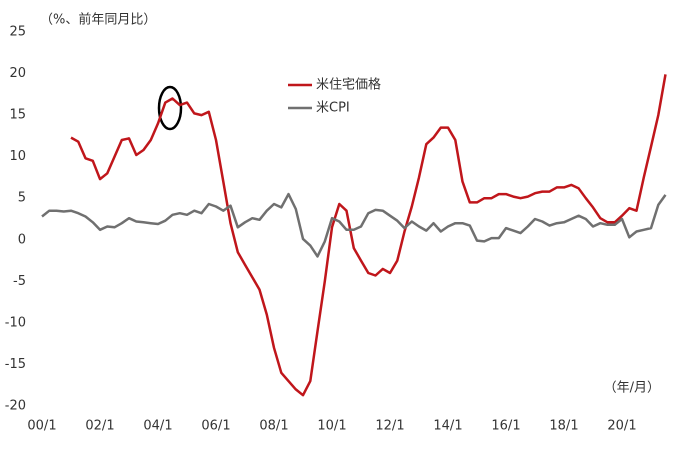  Describe the element at coordinates (17, 156) in the screenshot. I see `y-tick-label: 10` at that location.